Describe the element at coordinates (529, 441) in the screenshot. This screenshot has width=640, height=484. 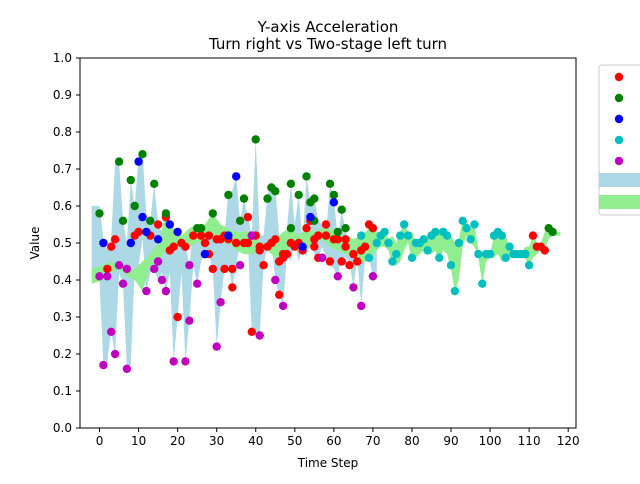
I see `x-tick-label: 110` at that location.